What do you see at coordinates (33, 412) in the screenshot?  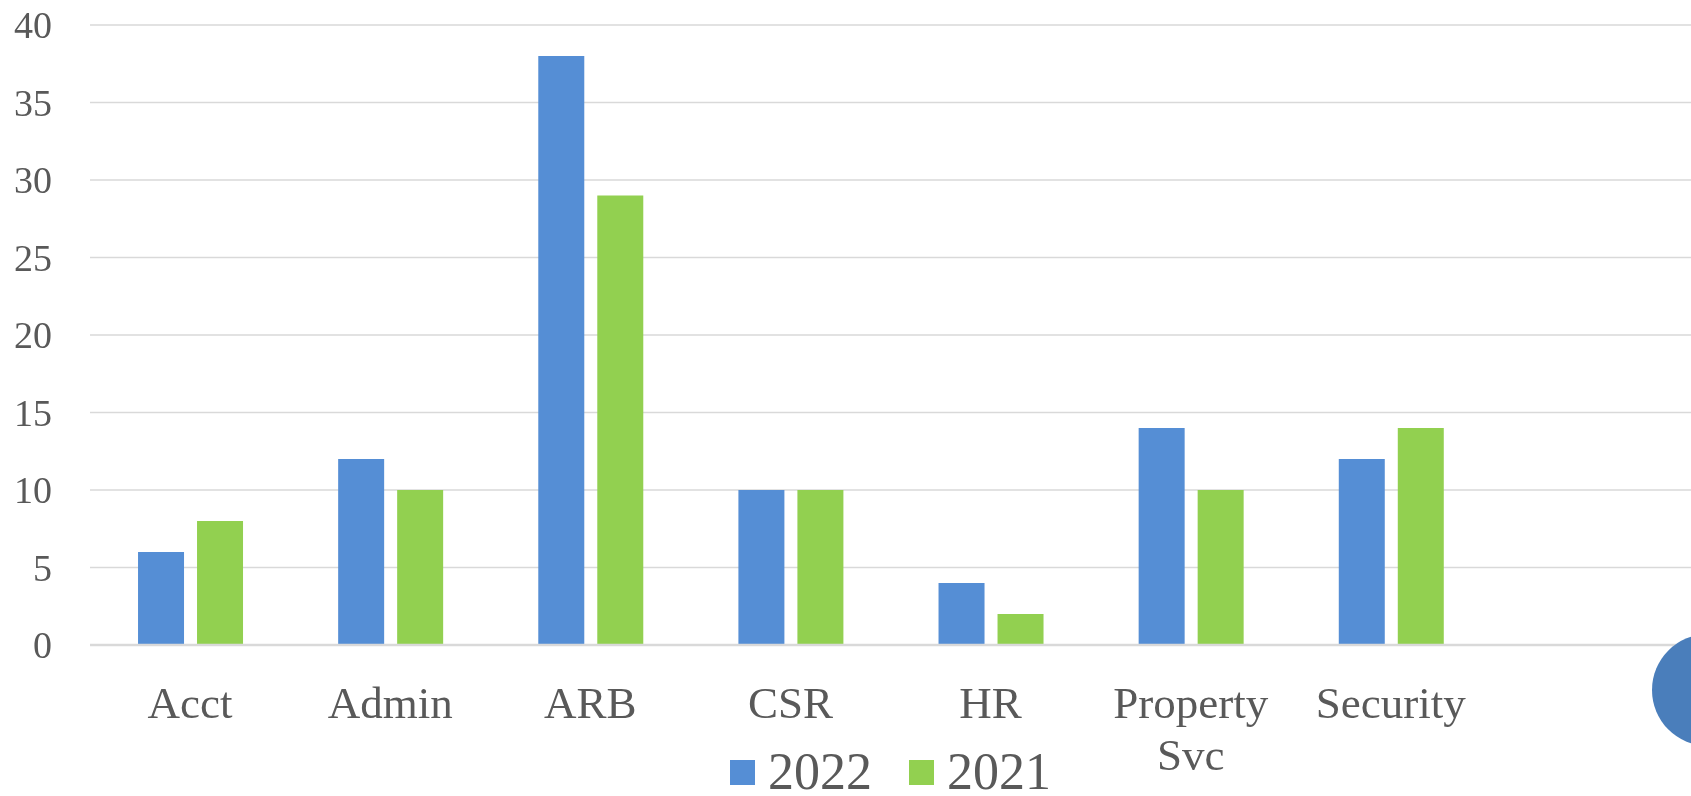 I see `y-tick-label: 15` at bounding box center [33, 412].